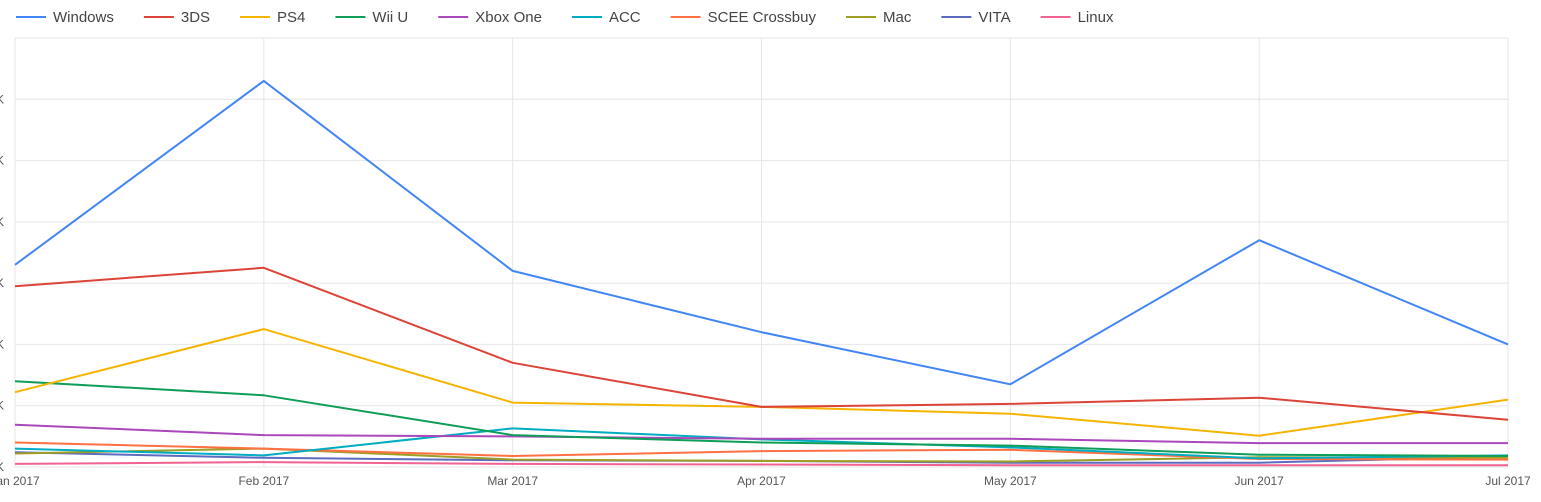 The width and height of the screenshot is (1541, 502). I want to click on legend-item-ps4: PS4, so click(272, 17).